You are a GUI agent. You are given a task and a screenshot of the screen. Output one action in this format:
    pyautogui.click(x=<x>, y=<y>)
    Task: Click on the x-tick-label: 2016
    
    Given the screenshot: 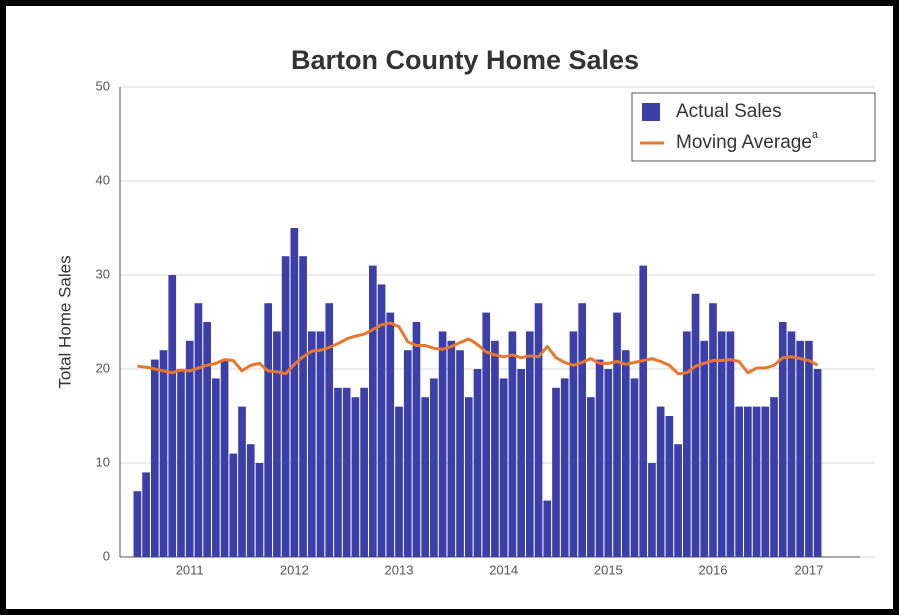 What is the action you would take?
    pyautogui.click(x=713, y=569)
    